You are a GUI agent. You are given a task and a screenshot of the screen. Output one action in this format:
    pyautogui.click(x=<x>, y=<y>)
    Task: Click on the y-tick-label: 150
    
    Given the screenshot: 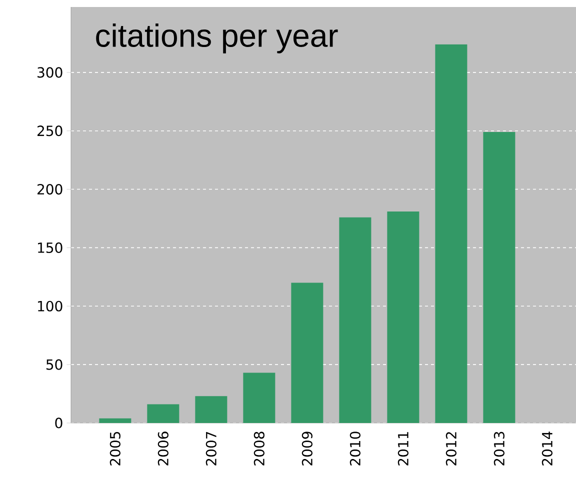 What is the action you would take?
    pyautogui.click(x=50, y=248)
    